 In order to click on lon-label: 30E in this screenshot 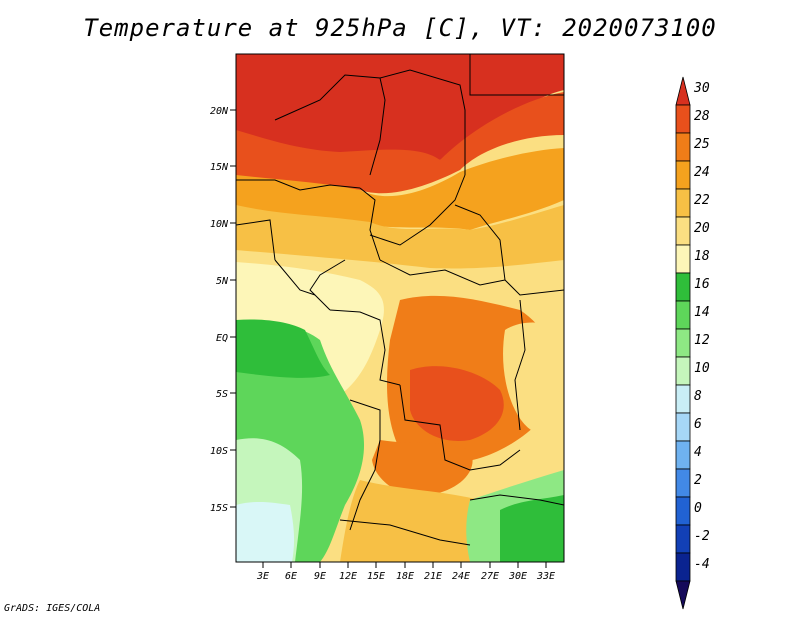, I will do `click(517, 576)`.